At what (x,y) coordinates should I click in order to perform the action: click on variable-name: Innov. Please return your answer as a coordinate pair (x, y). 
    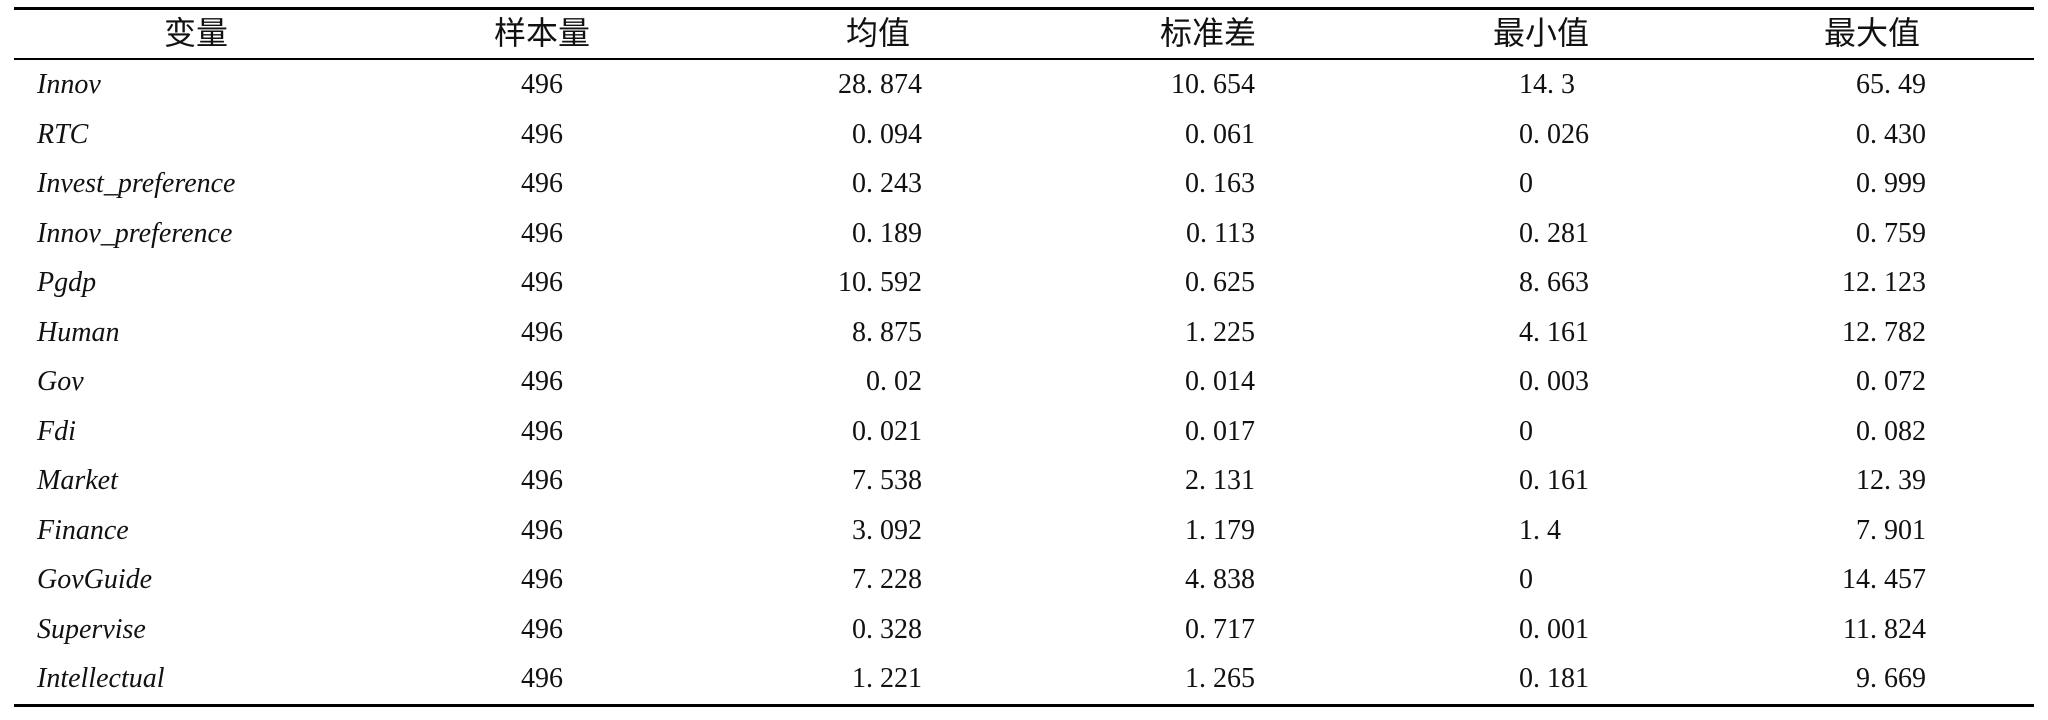
    Looking at the image, I should click on (69, 84).